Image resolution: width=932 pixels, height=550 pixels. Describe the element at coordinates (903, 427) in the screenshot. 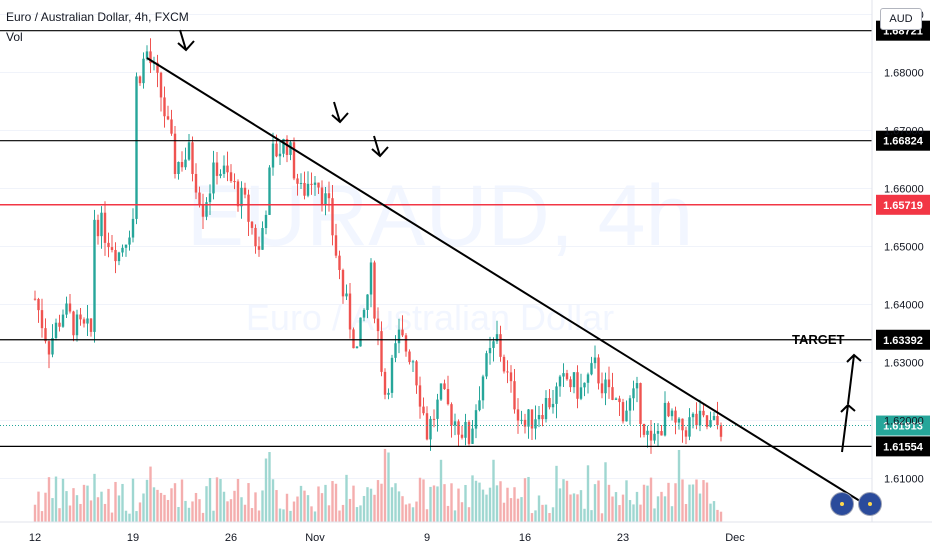

I see `price-badge-label: 1.61913` at that location.